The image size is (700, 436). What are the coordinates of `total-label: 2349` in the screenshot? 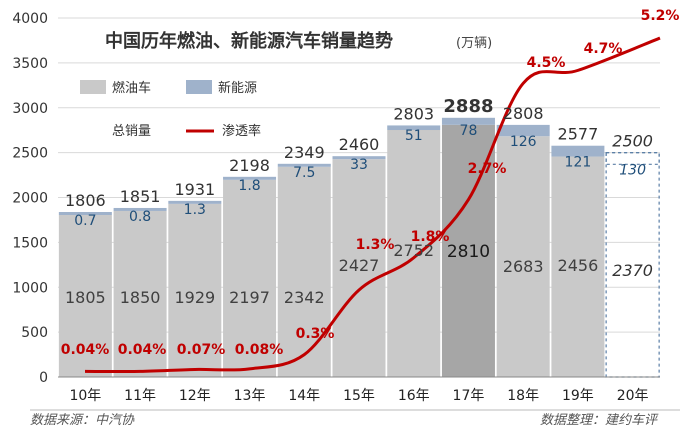 It's located at (304, 152).